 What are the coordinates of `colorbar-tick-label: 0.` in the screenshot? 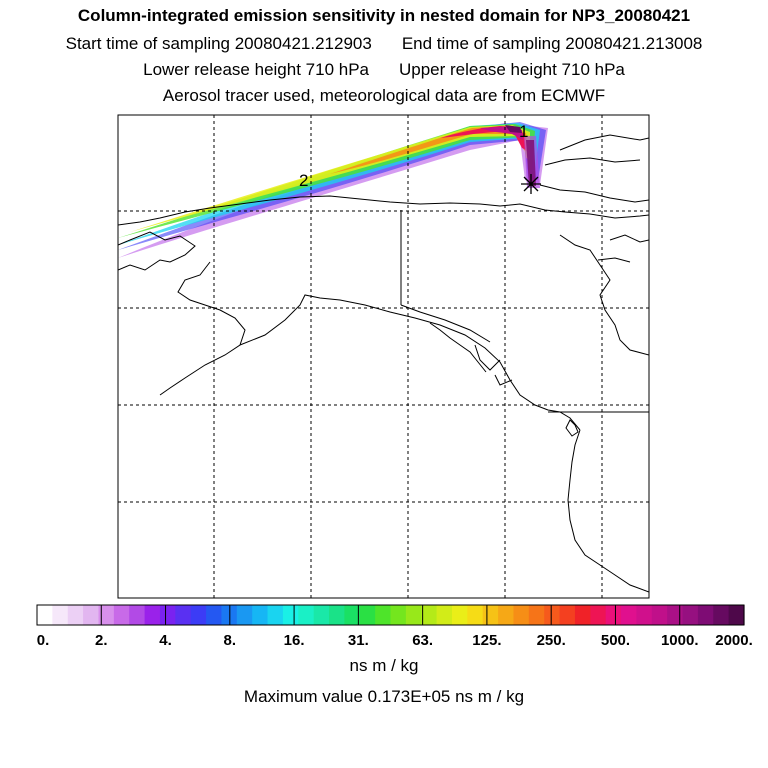 It's located at (43, 640).